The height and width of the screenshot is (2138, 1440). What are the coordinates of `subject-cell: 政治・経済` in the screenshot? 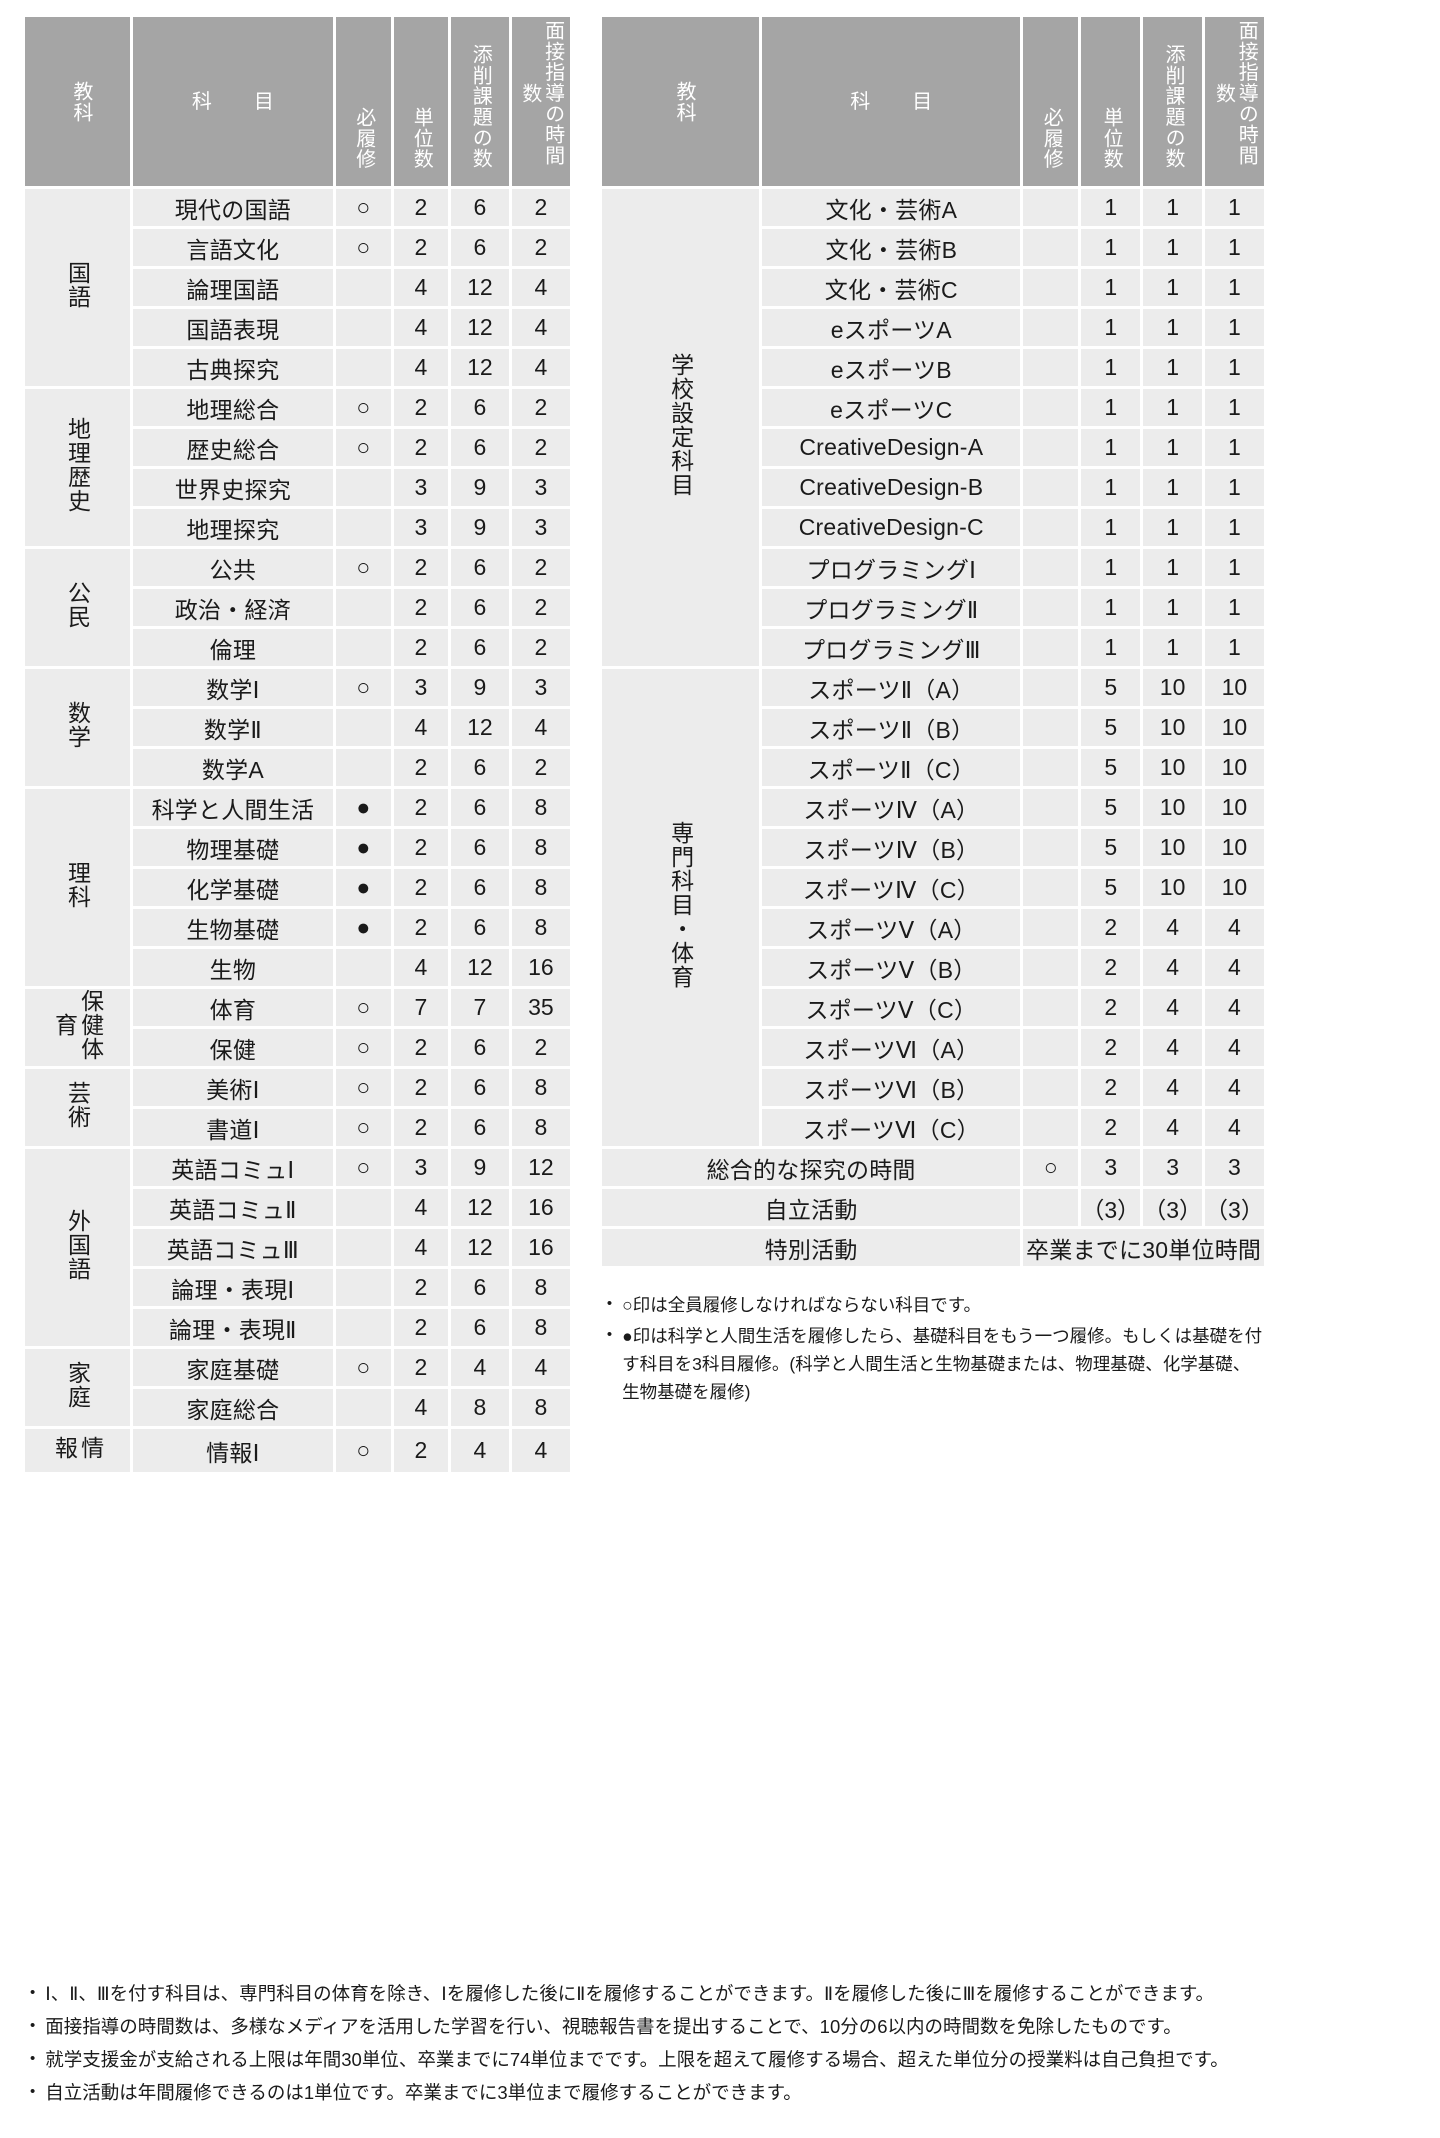 It's located at (232, 608).